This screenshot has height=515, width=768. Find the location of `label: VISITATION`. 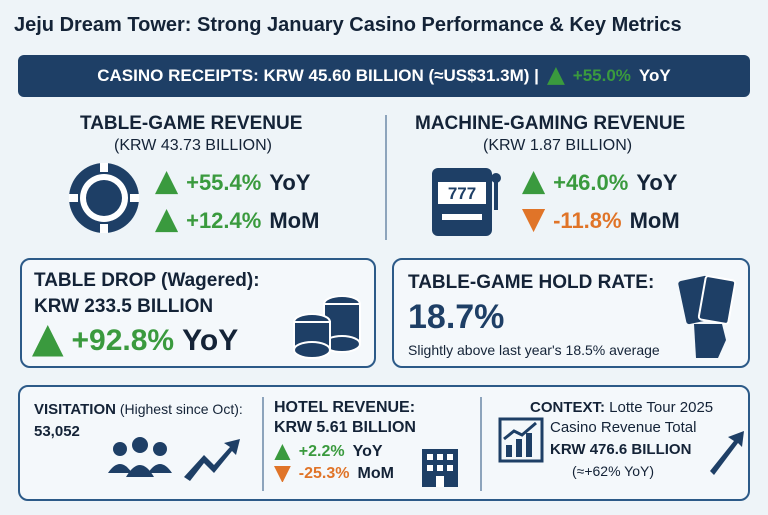

label: VISITATION is located at coordinates (75, 409).